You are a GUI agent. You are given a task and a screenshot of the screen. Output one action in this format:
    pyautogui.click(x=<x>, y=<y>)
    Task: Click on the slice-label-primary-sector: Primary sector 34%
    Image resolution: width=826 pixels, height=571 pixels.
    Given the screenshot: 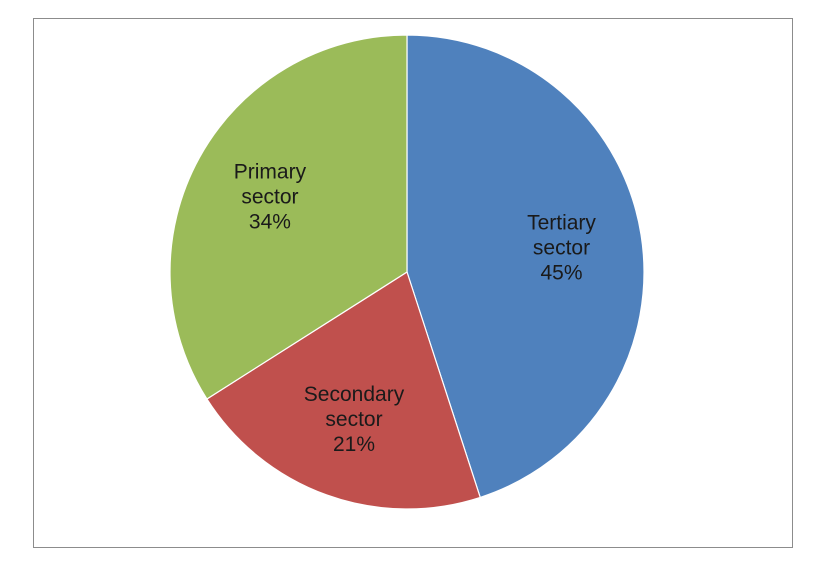 What is the action you would take?
    pyautogui.click(x=270, y=197)
    